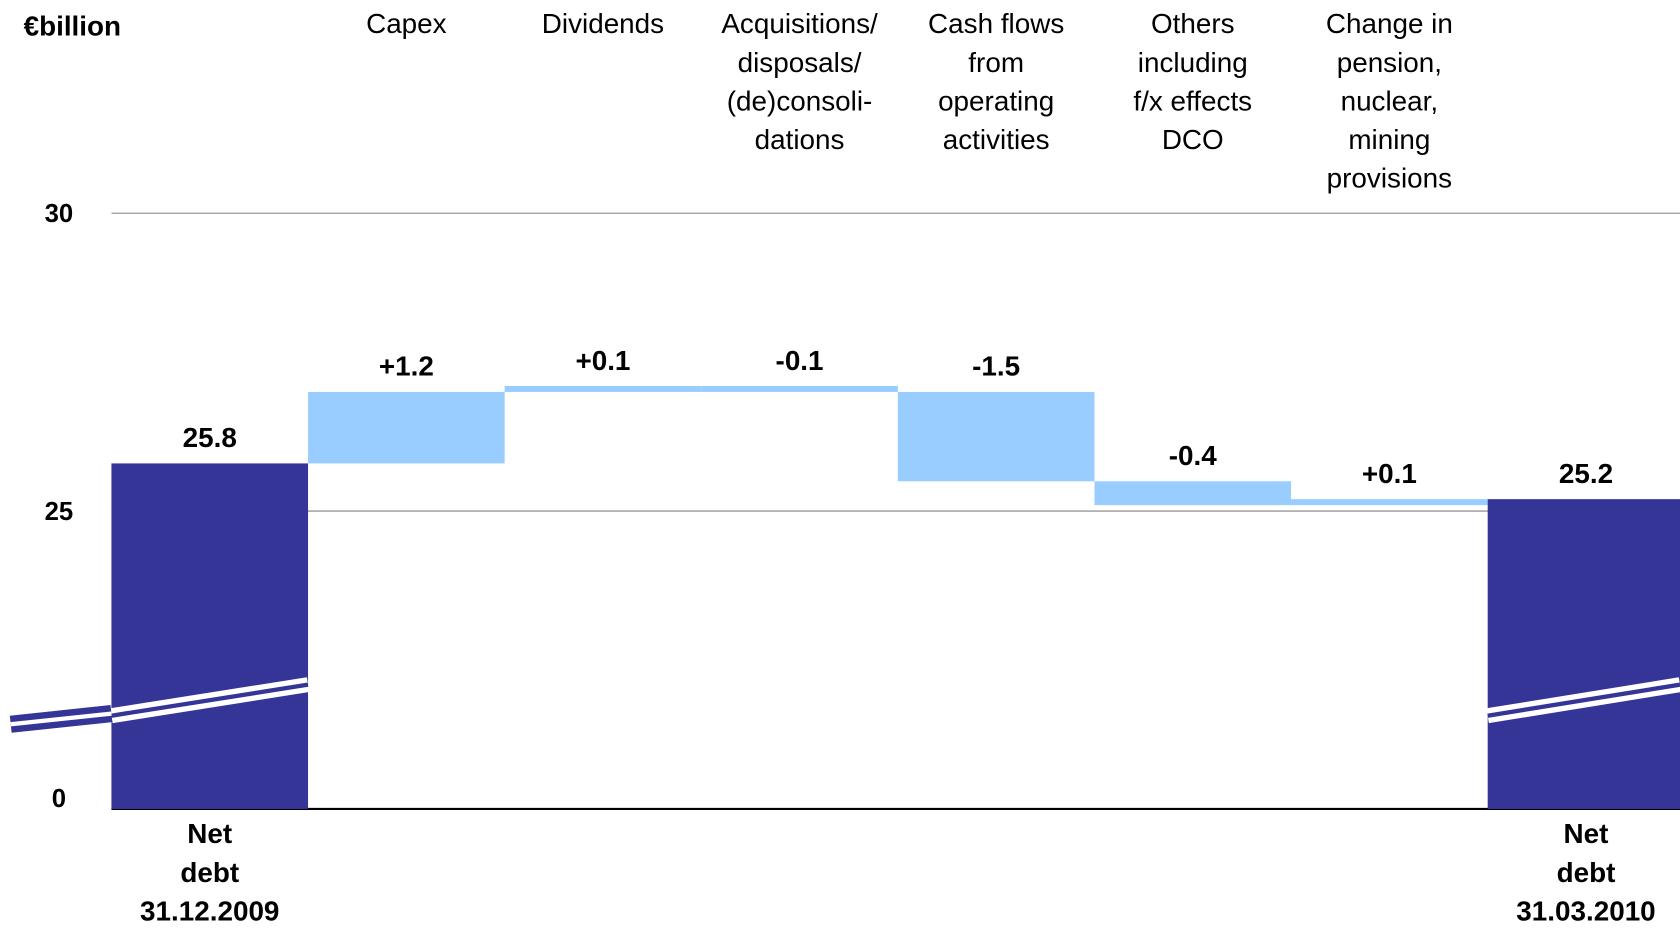 This screenshot has height=930, width=1680. What do you see at coordinates (210, 872) in the screenshot?
I see `x-tick-label: Net debt 31.12.2009` at bounding box center [210, 872].